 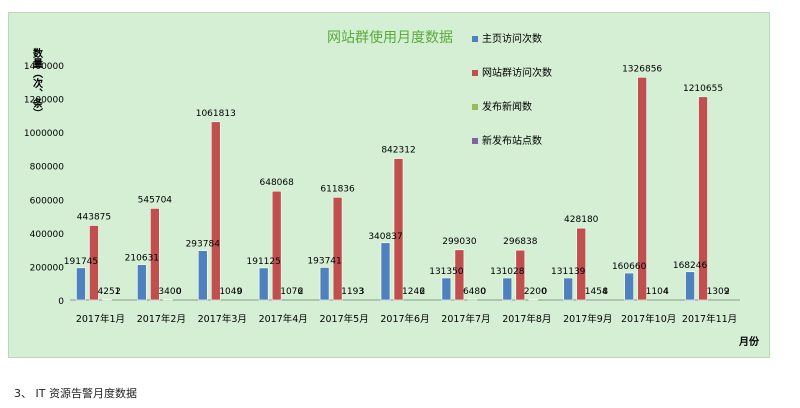 What do you see at coordinates (264, 262) in the screenshot?
I see `data-label: 191125` at bounding box center [264, 262].